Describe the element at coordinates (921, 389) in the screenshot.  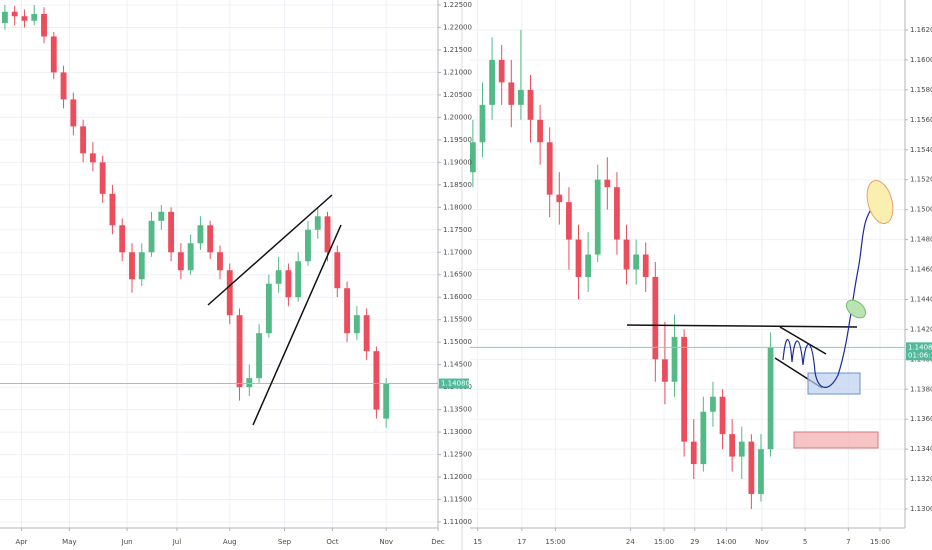
I see `y-tick-label: 1.13800` at that location.